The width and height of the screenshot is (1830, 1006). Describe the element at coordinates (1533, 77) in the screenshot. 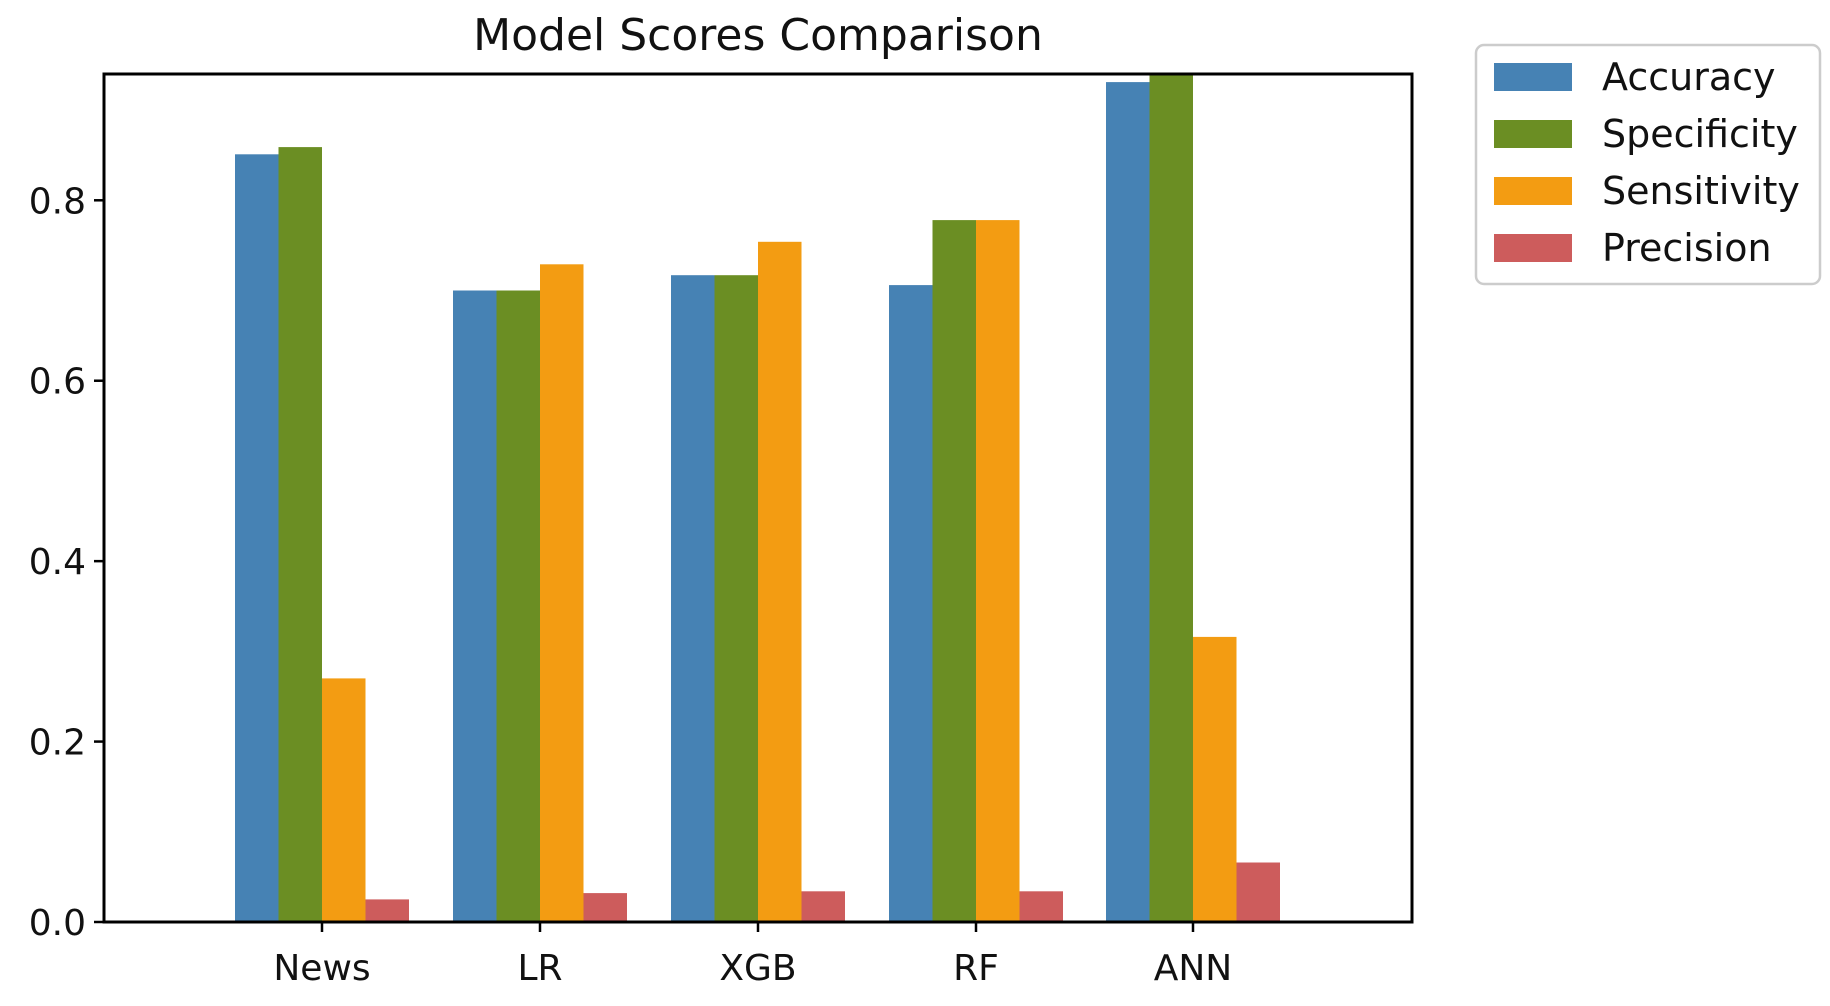

I see `legend-swatch-accuracy` at that location.